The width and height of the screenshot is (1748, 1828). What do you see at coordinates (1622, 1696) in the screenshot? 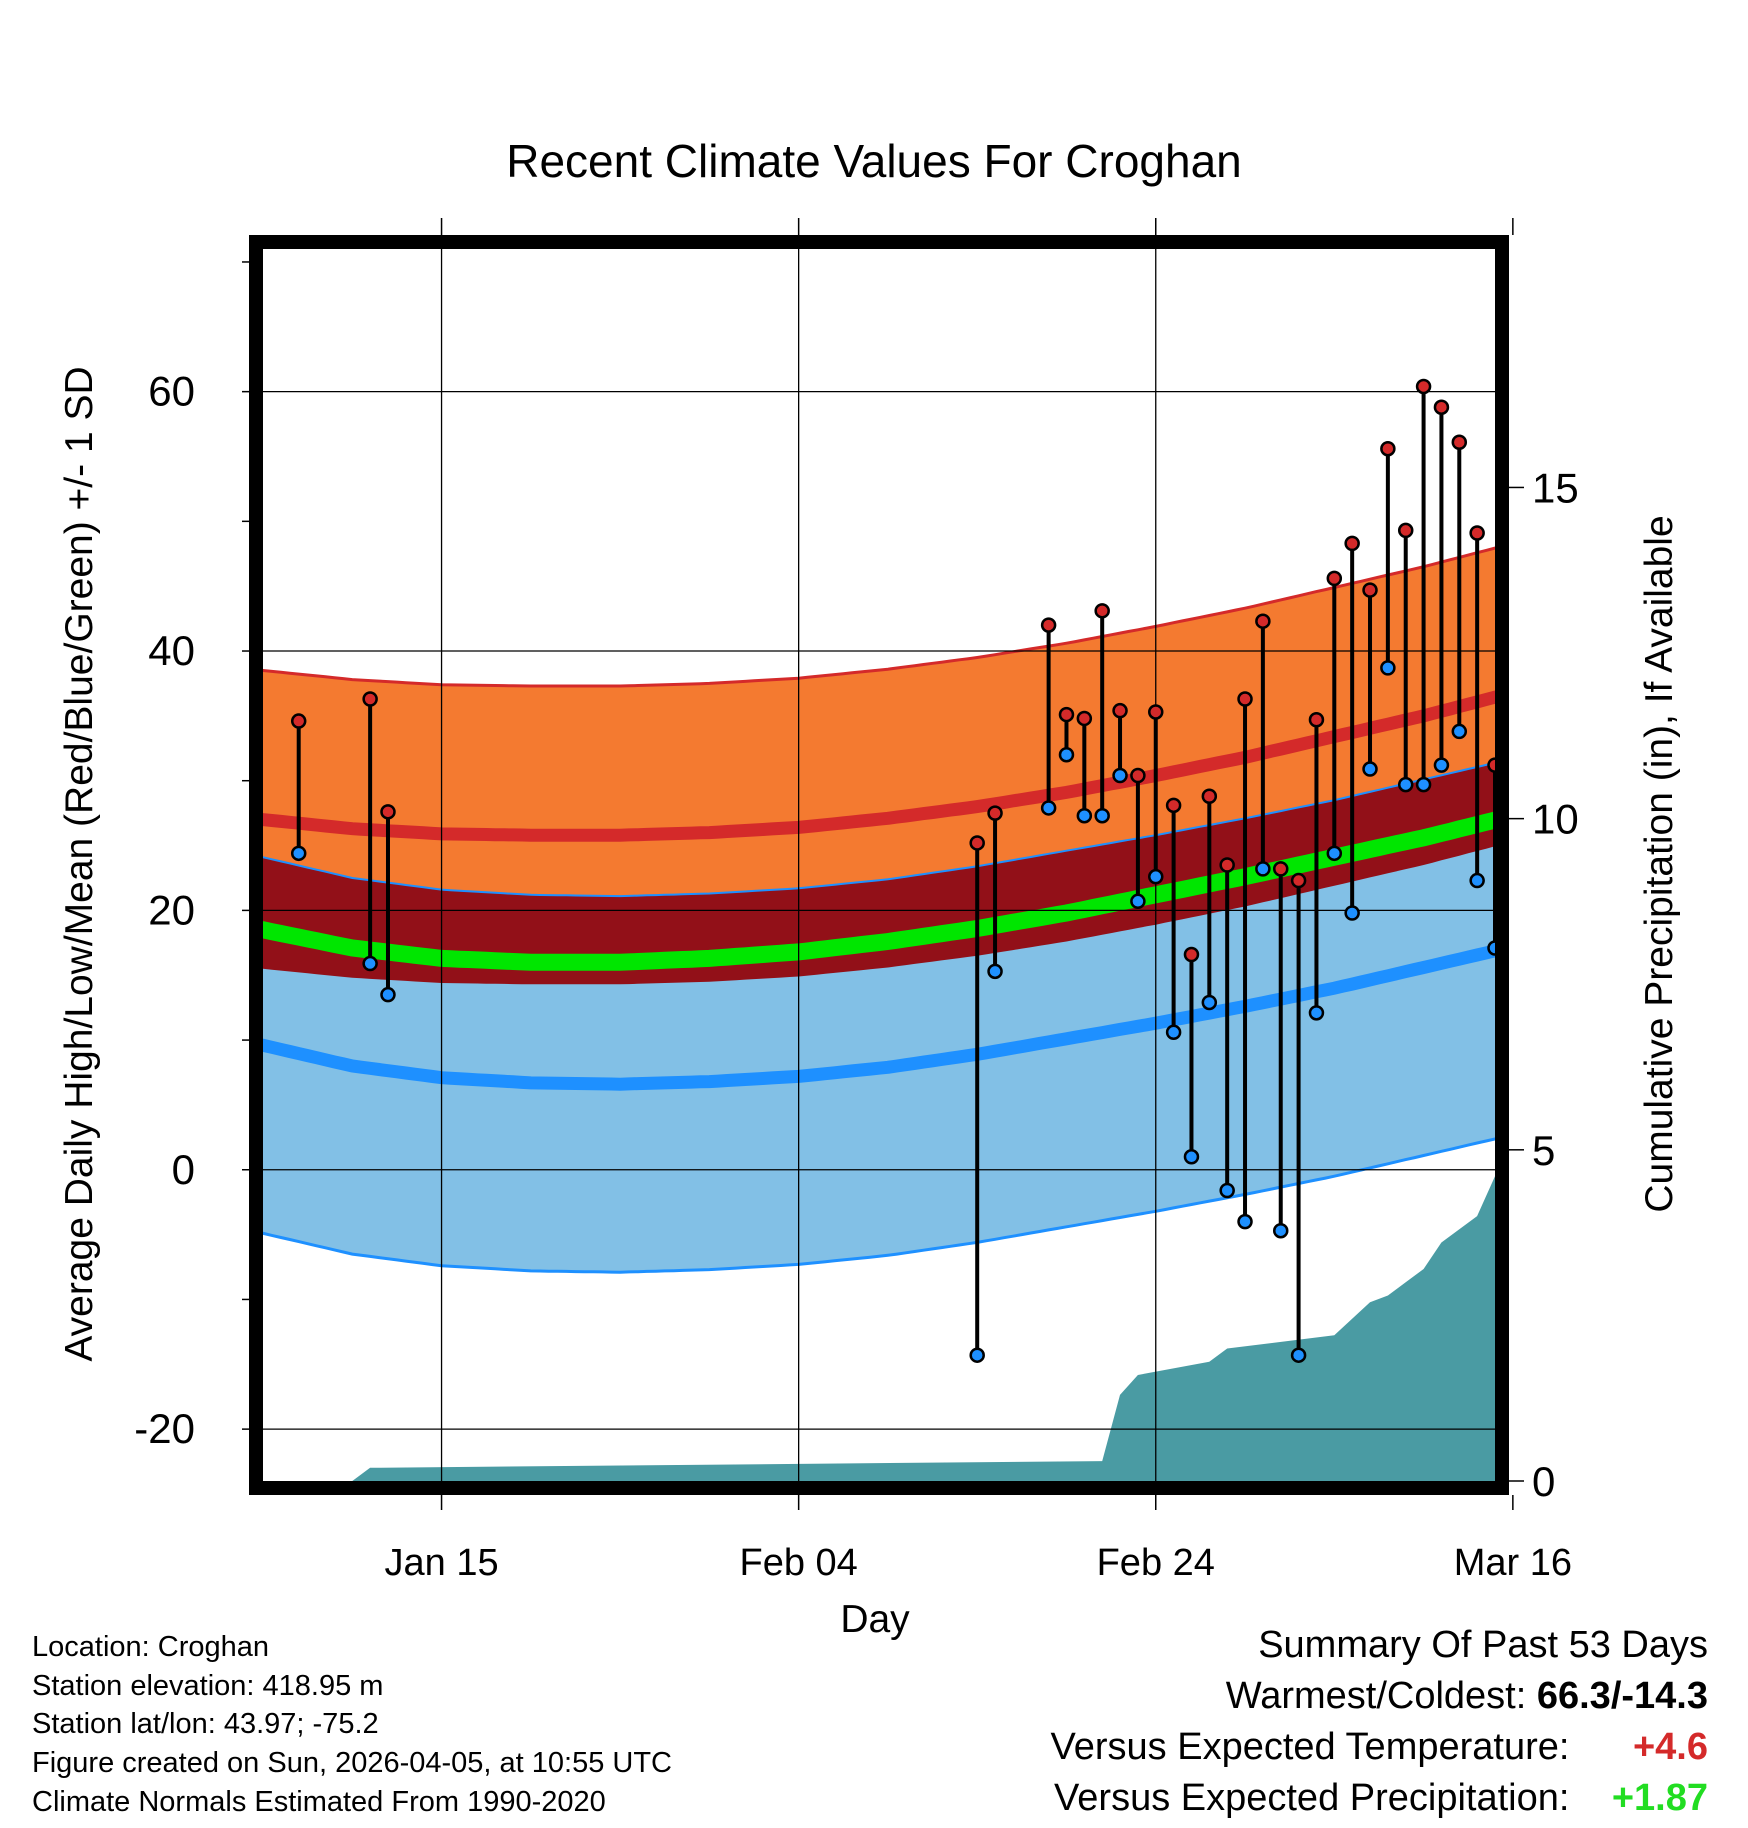
I see `summary-warmest-value: 66.3/-14.3` at bounding box center [1622, 1696].